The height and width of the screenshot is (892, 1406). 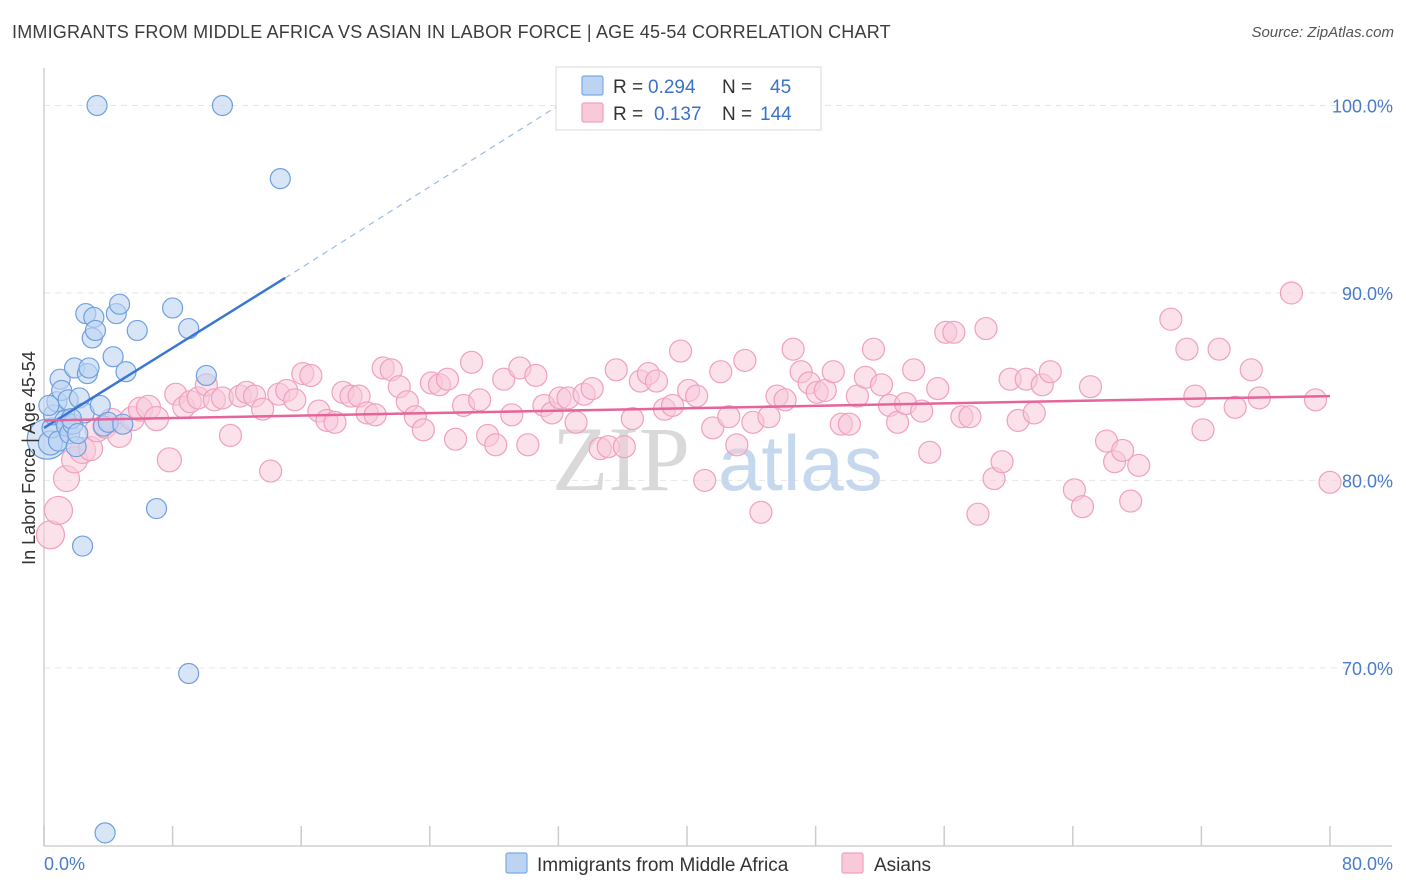 I want to click on bottom-legend-label-asians: Asians, so click(x=902, y=865).